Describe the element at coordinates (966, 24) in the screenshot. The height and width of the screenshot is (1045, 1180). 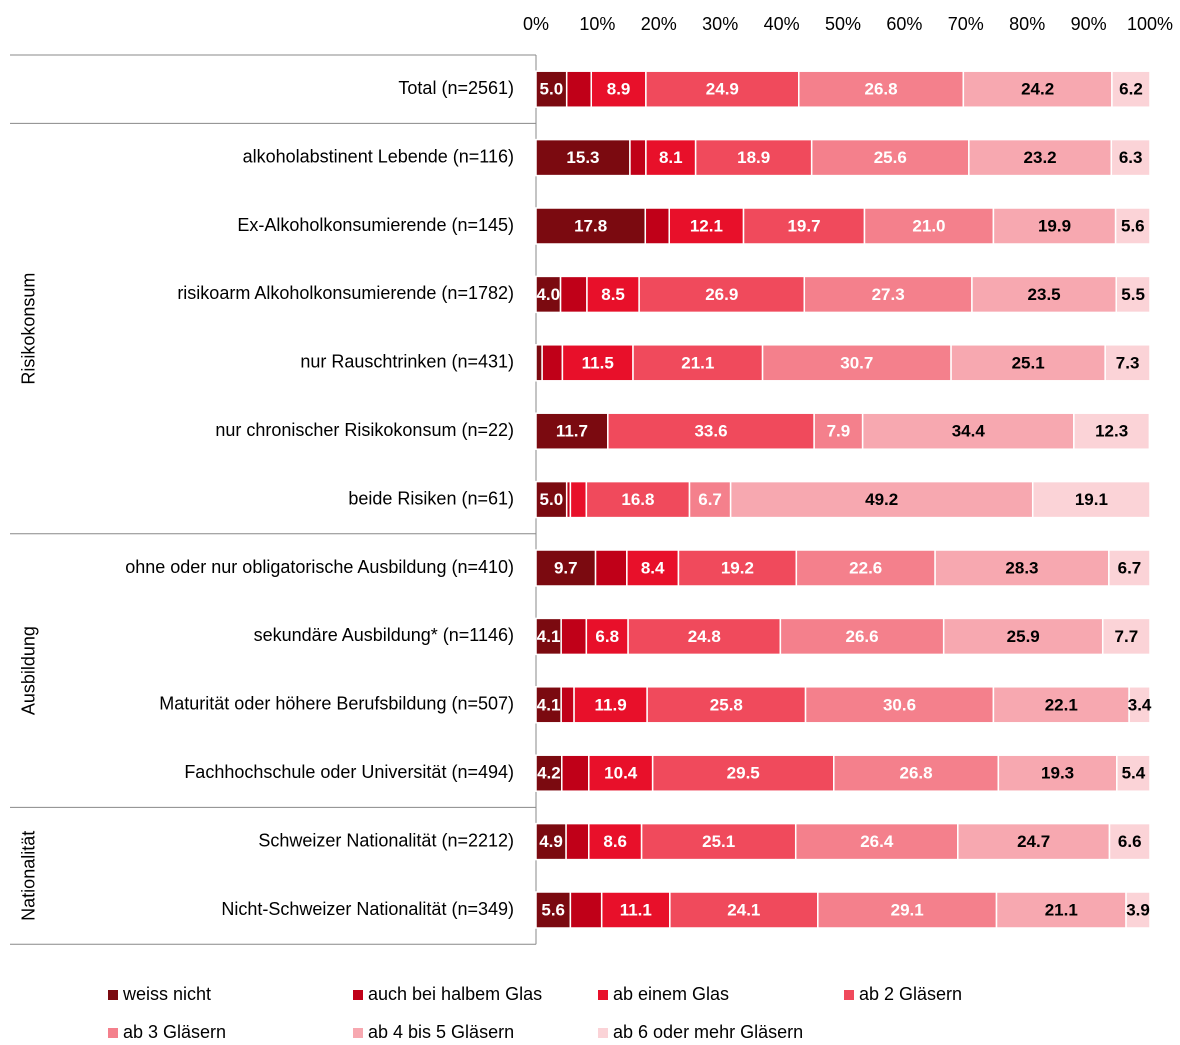
I see `x-tick-label: 70%` at that location.